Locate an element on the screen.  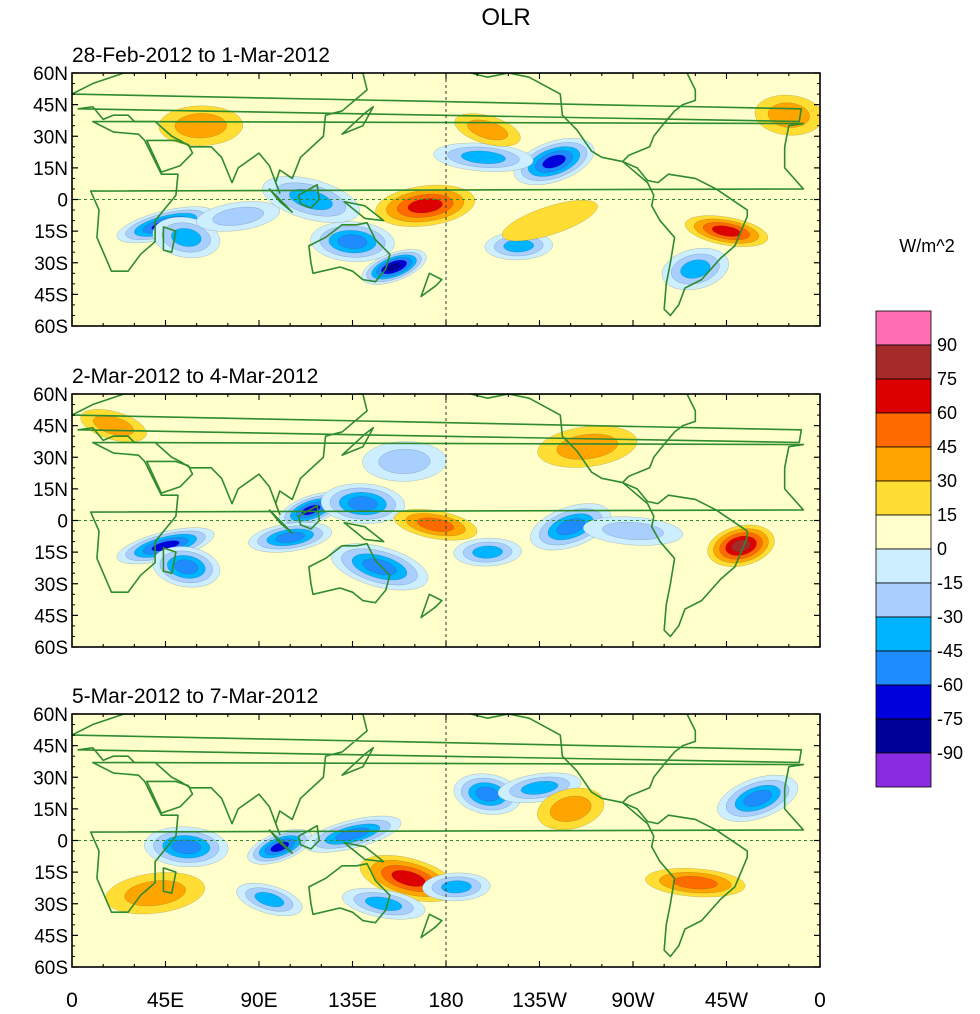
colorbar-label: 15 is located at coordinates (947, 515).